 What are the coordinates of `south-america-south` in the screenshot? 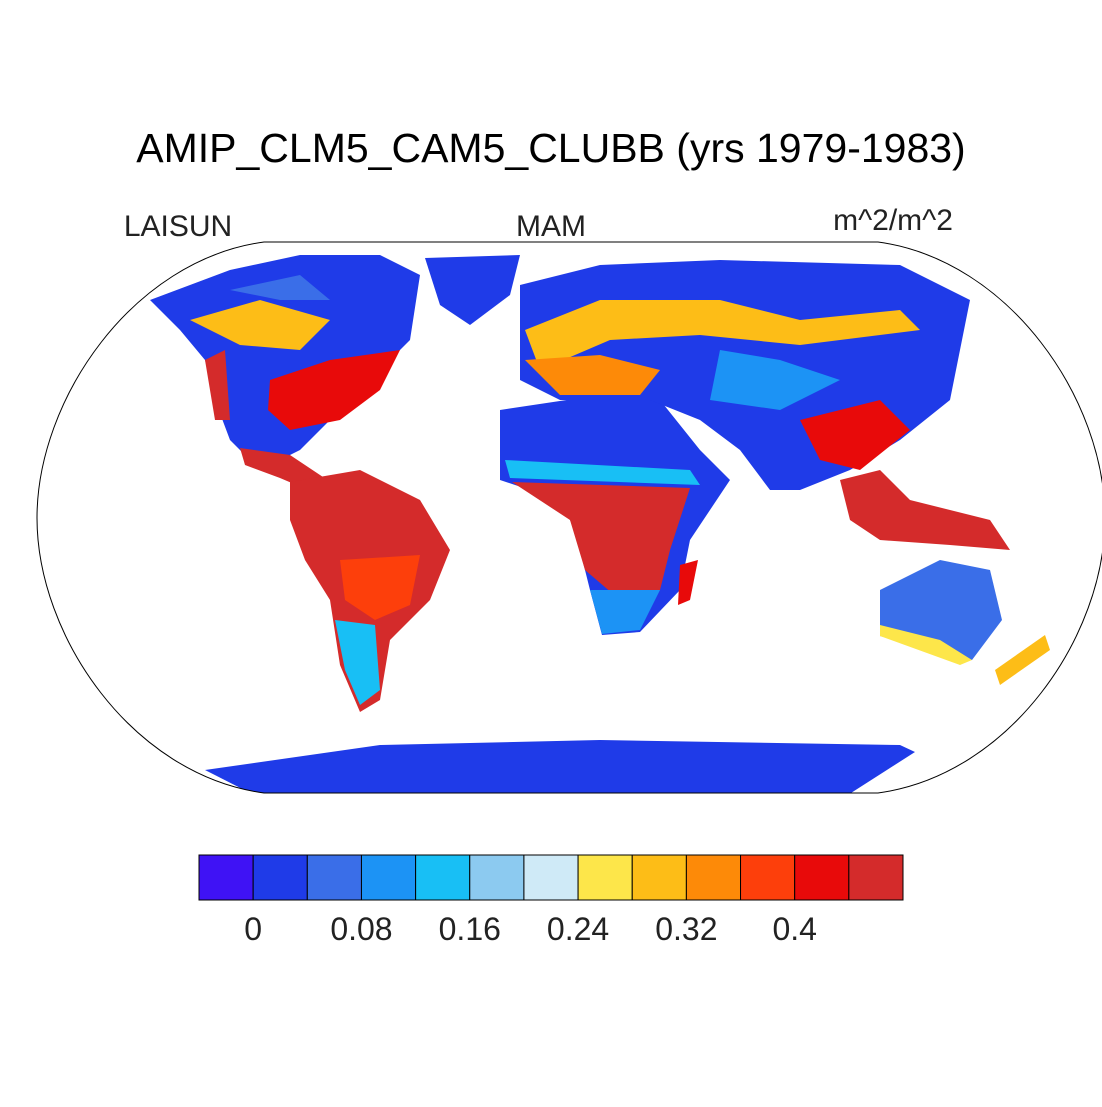 It's located at (380, 587).